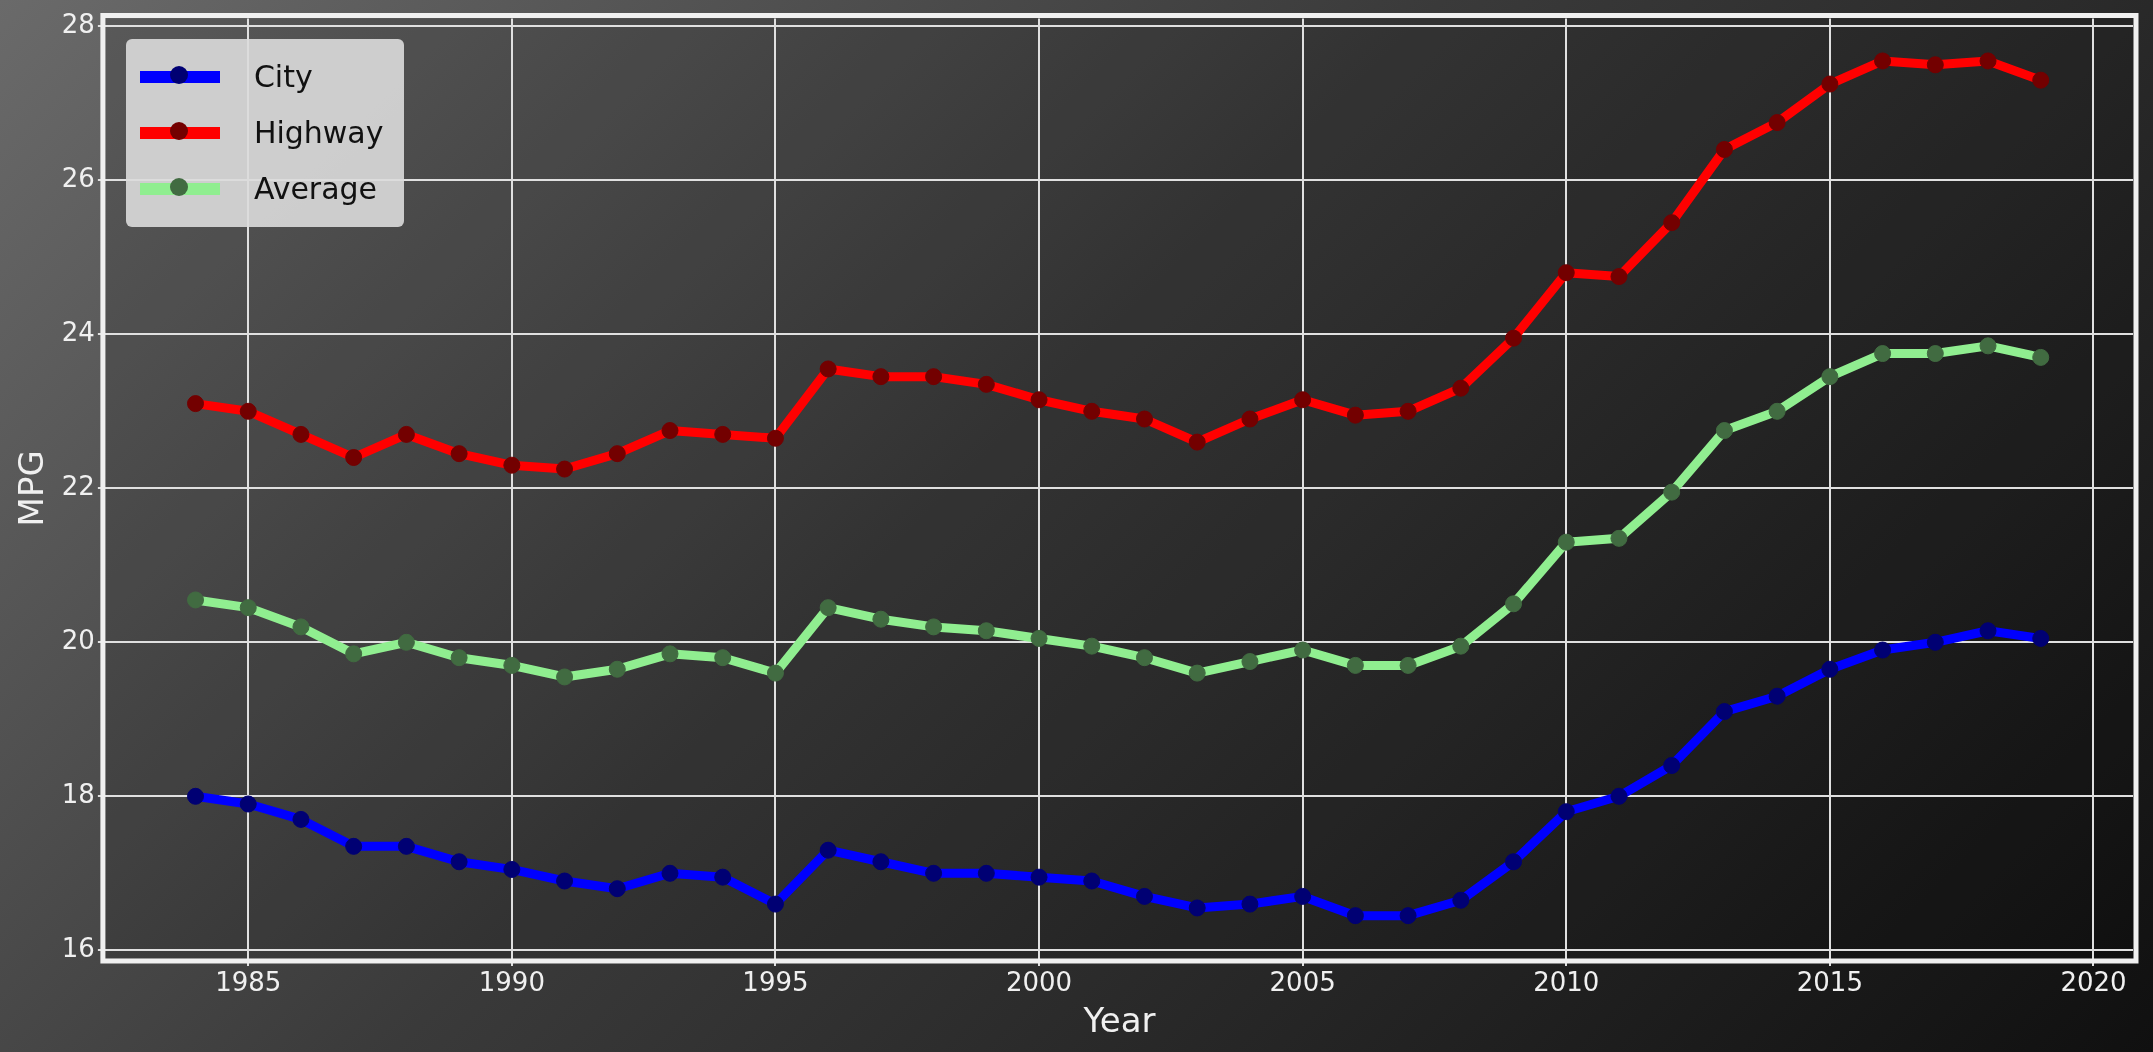 The height and width of the screenshot is (1052, 2153). What do you see at coordinates (511, 982) in the screenshot?
I see `x-tick-label: 1990` at bounding box center [511, 982].